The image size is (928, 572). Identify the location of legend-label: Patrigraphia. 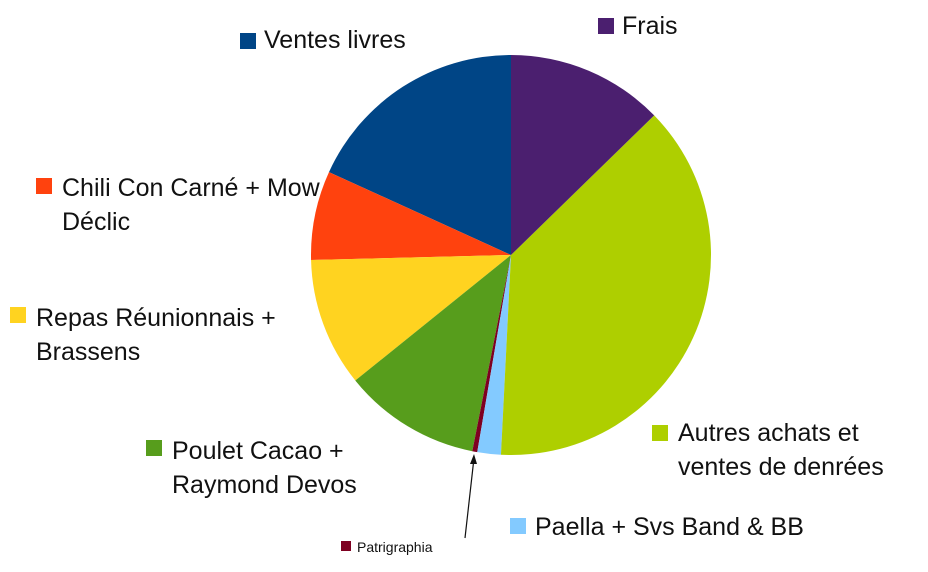
(395, 547).